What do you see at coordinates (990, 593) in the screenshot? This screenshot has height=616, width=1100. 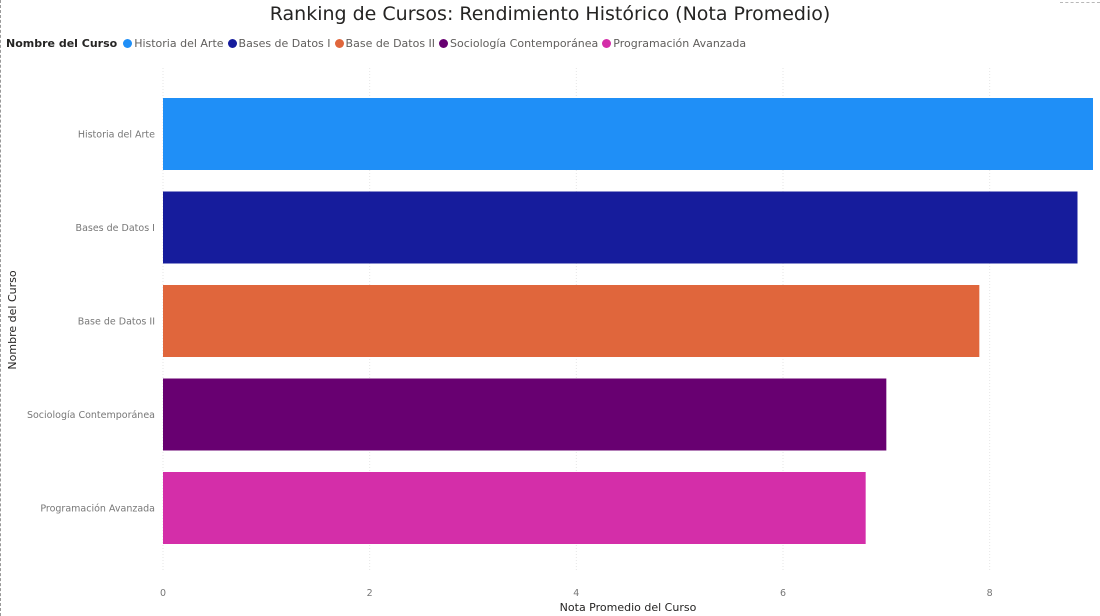 I see `x-tick-label: 8` at bounding box center [990, 593].